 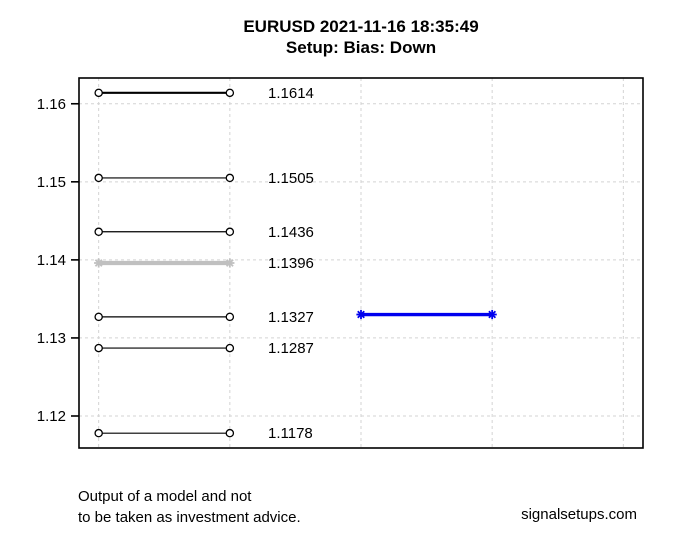 What do you see at coordinates (51, 416) in the screenshot?
I see `y-axis-tick-label: 1.12` at bounding box center [51, 416].